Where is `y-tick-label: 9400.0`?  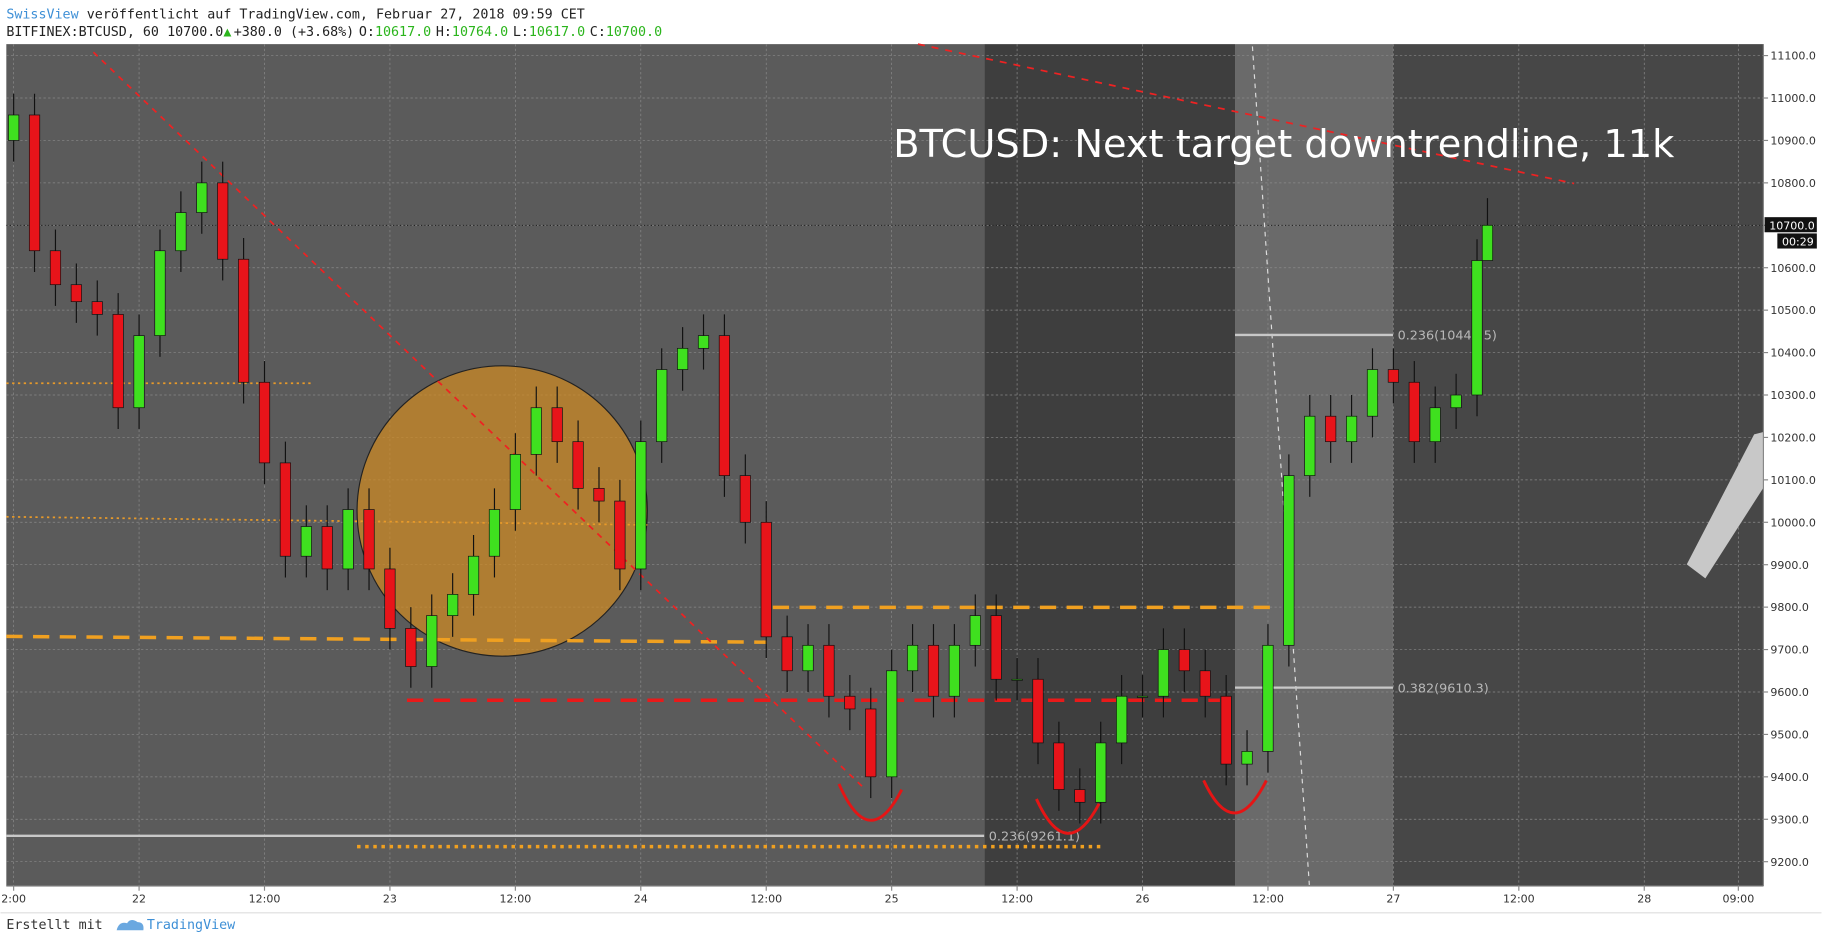
y-tick-label: 9400.0 is located at coordinates (1789, 777).